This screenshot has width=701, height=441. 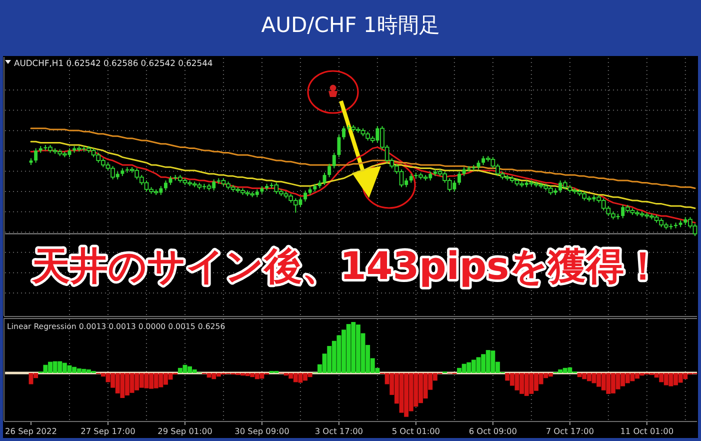 I want to click on x-tick-label: 30 Sep 09:00, so click(x=262, y=431).